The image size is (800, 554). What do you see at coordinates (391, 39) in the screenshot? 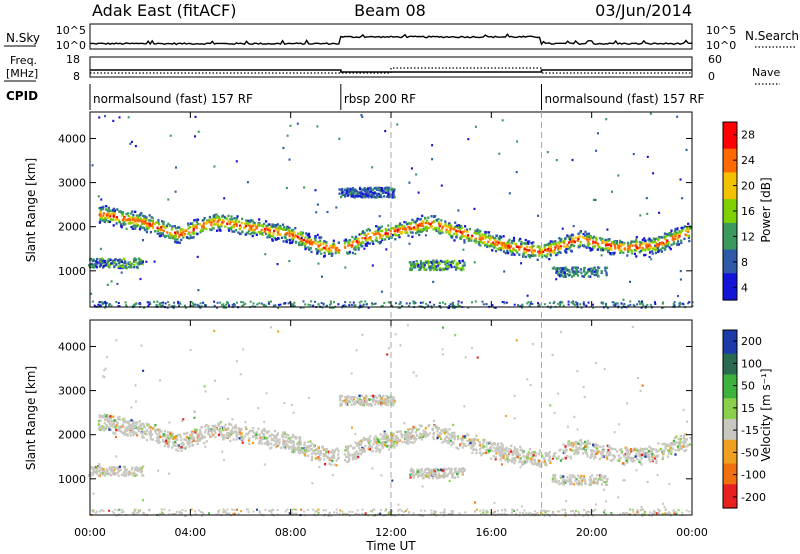
I see `noise-sky-line` at bounding box center [391, 39].